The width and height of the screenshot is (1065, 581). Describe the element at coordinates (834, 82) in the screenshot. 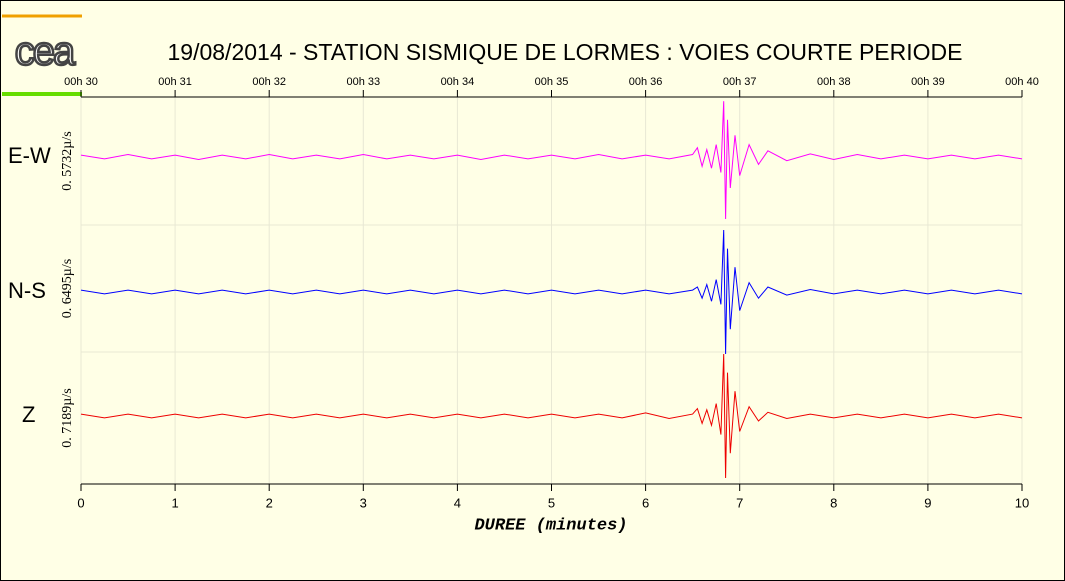

I see `top-tick-label: 00h 38` at that location.